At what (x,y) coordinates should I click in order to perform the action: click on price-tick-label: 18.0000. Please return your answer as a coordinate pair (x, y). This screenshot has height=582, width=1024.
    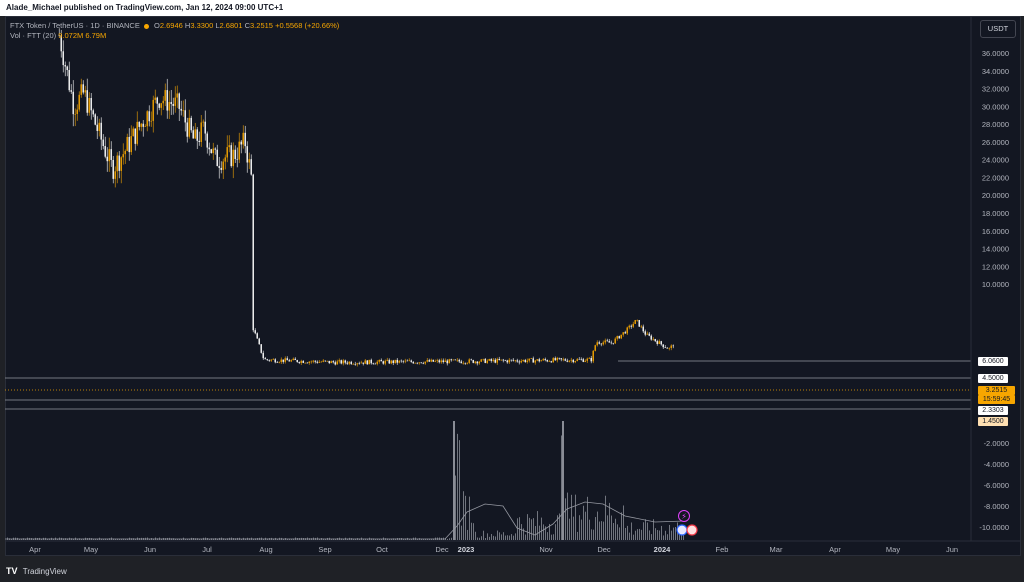
    Looking at the image, I should click on (995, 213).